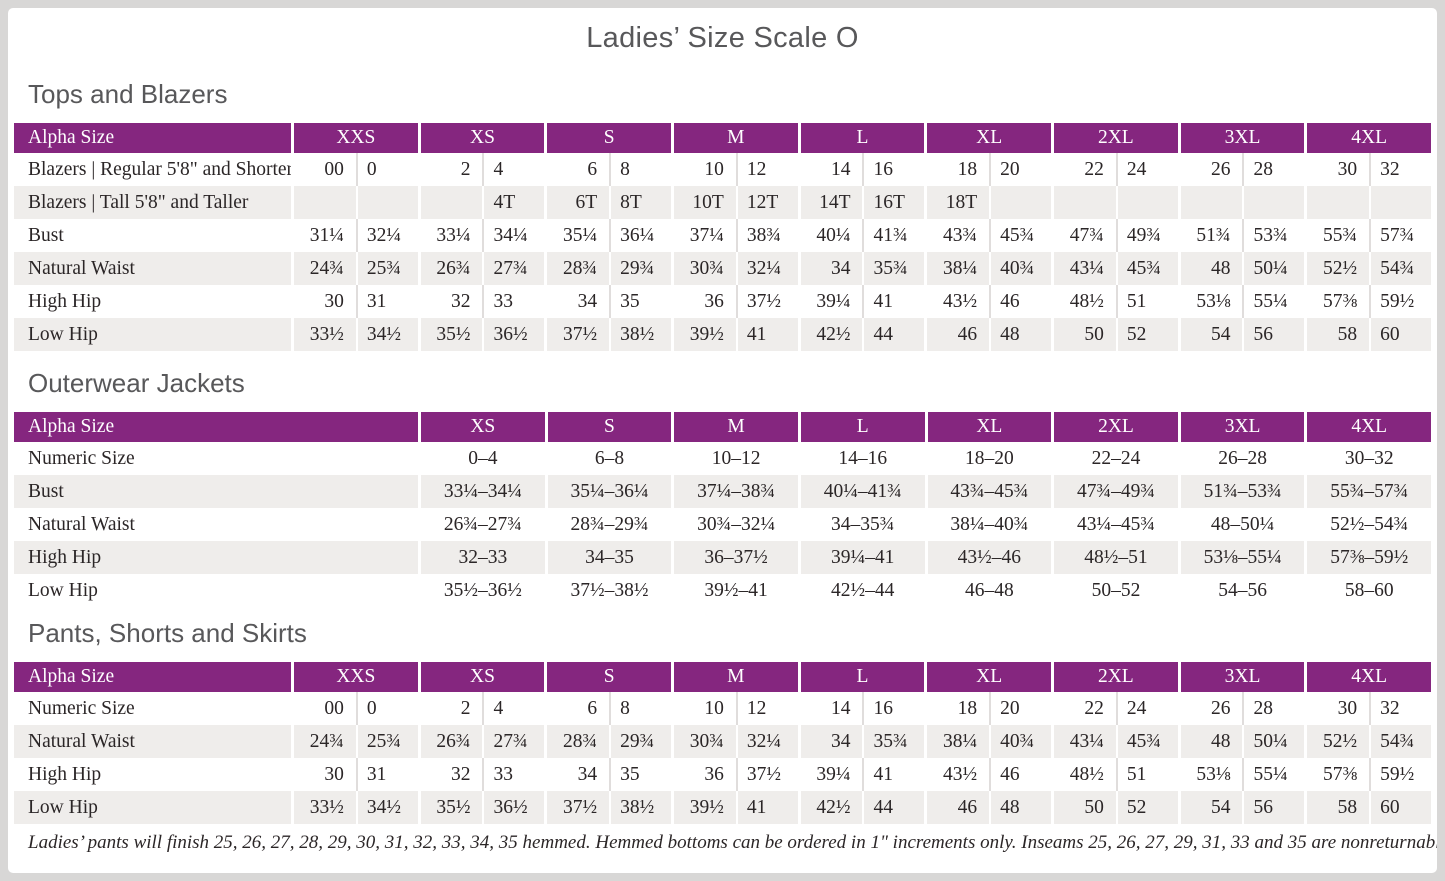 The image size is (1445, 881). Describe the element at coordinates (893, 235) in the screenshot. I see `value-cell: 41¾` at that location.